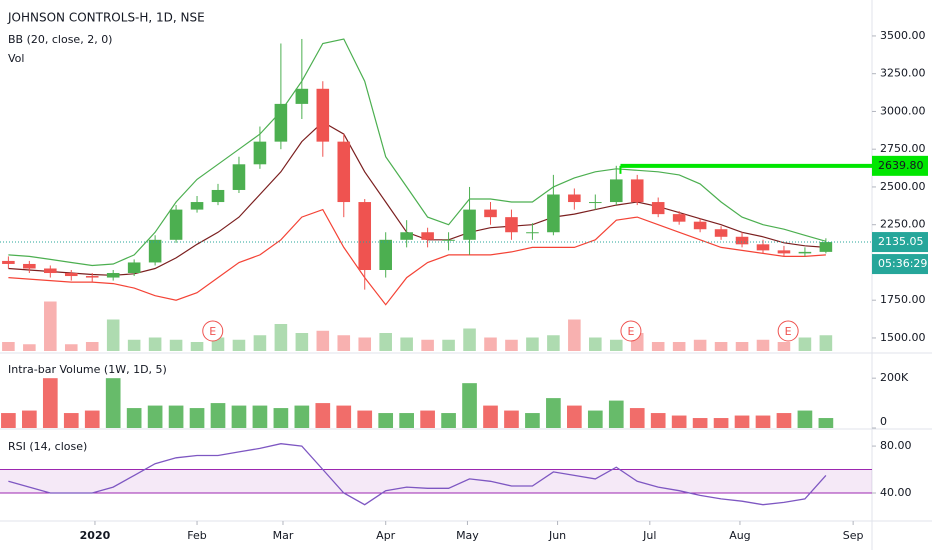 The height and width of the screenshot is (550, 932). What do you see at coordinates (16, 58) in the screenshot?
I see `volume-label: Vol` at bounding box center [16, 58].